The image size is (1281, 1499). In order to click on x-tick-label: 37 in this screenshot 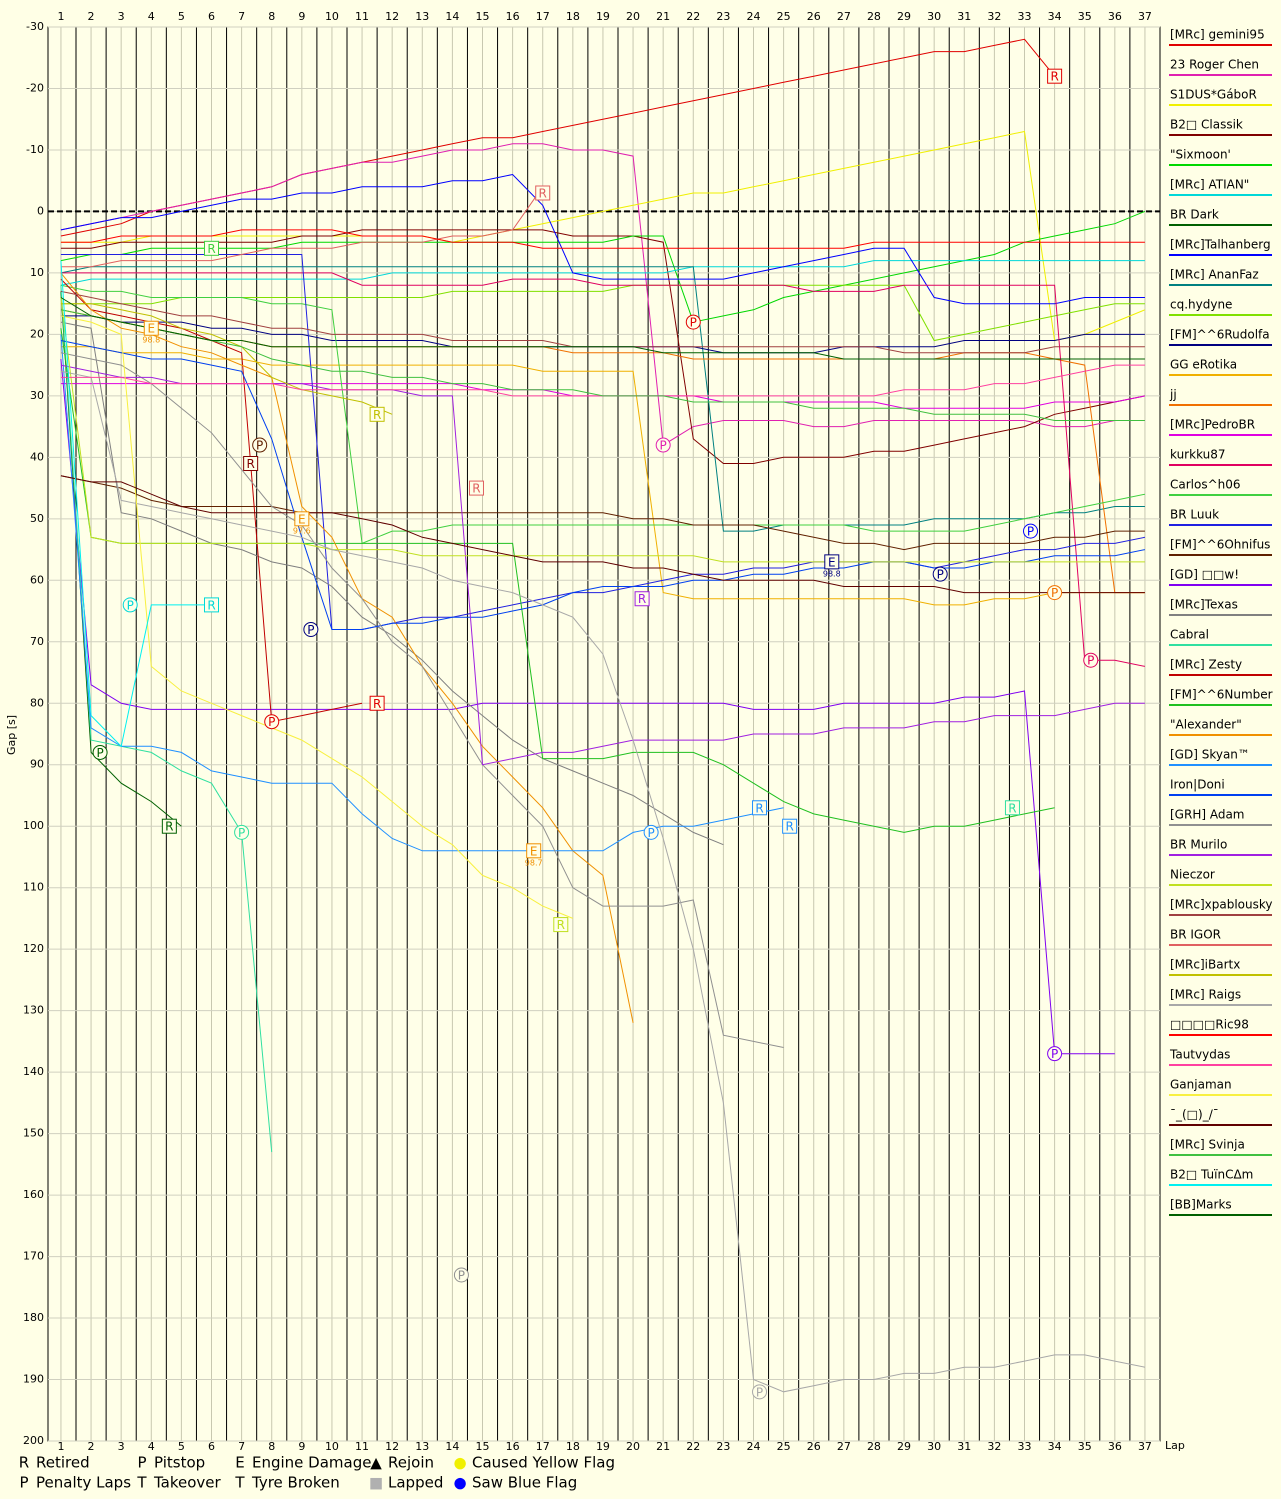, I will do `click(1145, 1446)`.